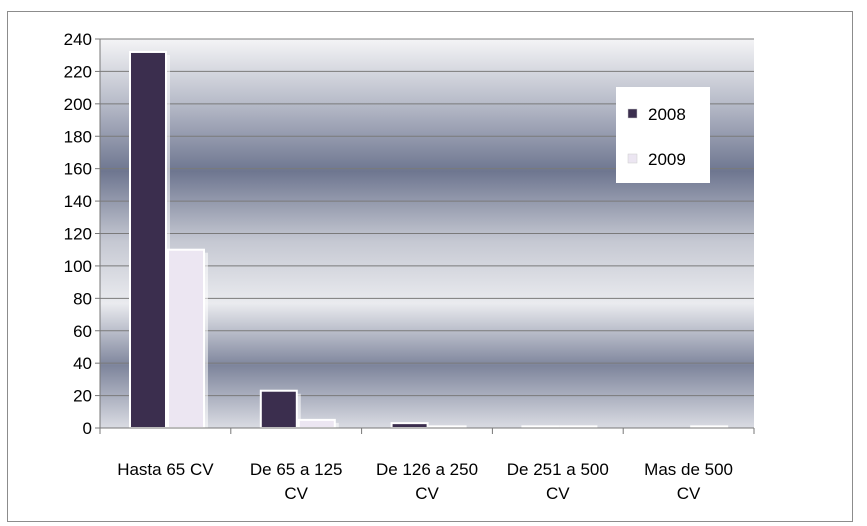  Describe the element at coordinates (78, 201) in the screenshot. I see `y-tick-label: 140` at that location.